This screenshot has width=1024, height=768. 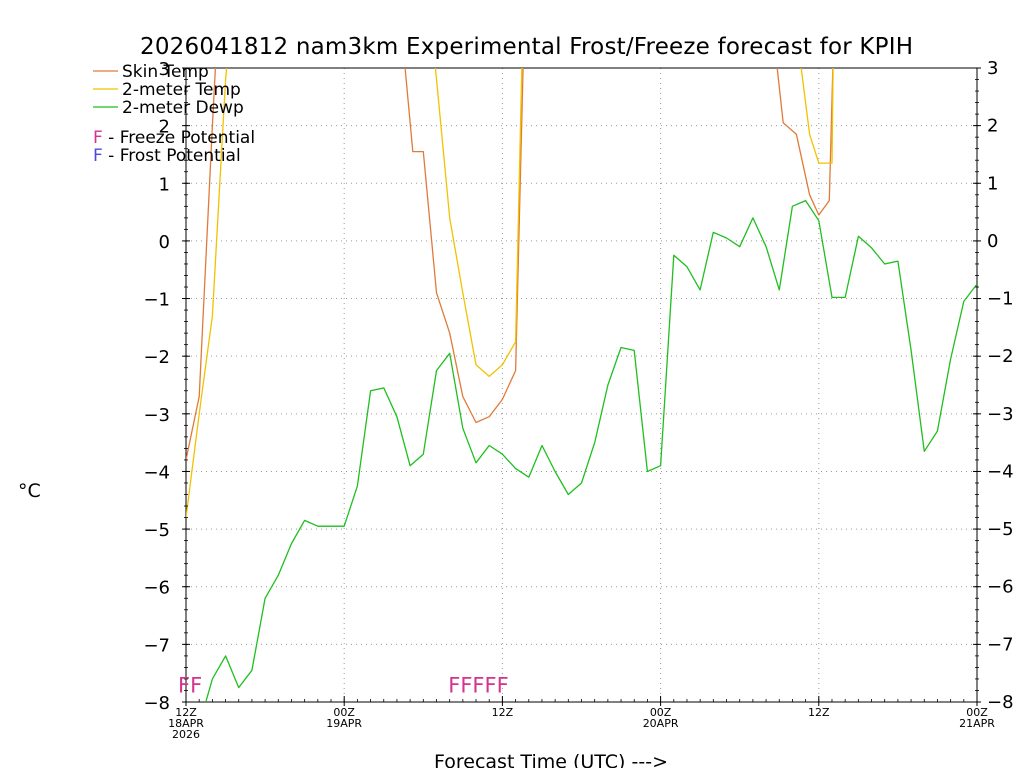 What do you see at coordinates (156, 415) in the screenshot?
I see `y-tick-label: −3` at bounding box center [156, 415].